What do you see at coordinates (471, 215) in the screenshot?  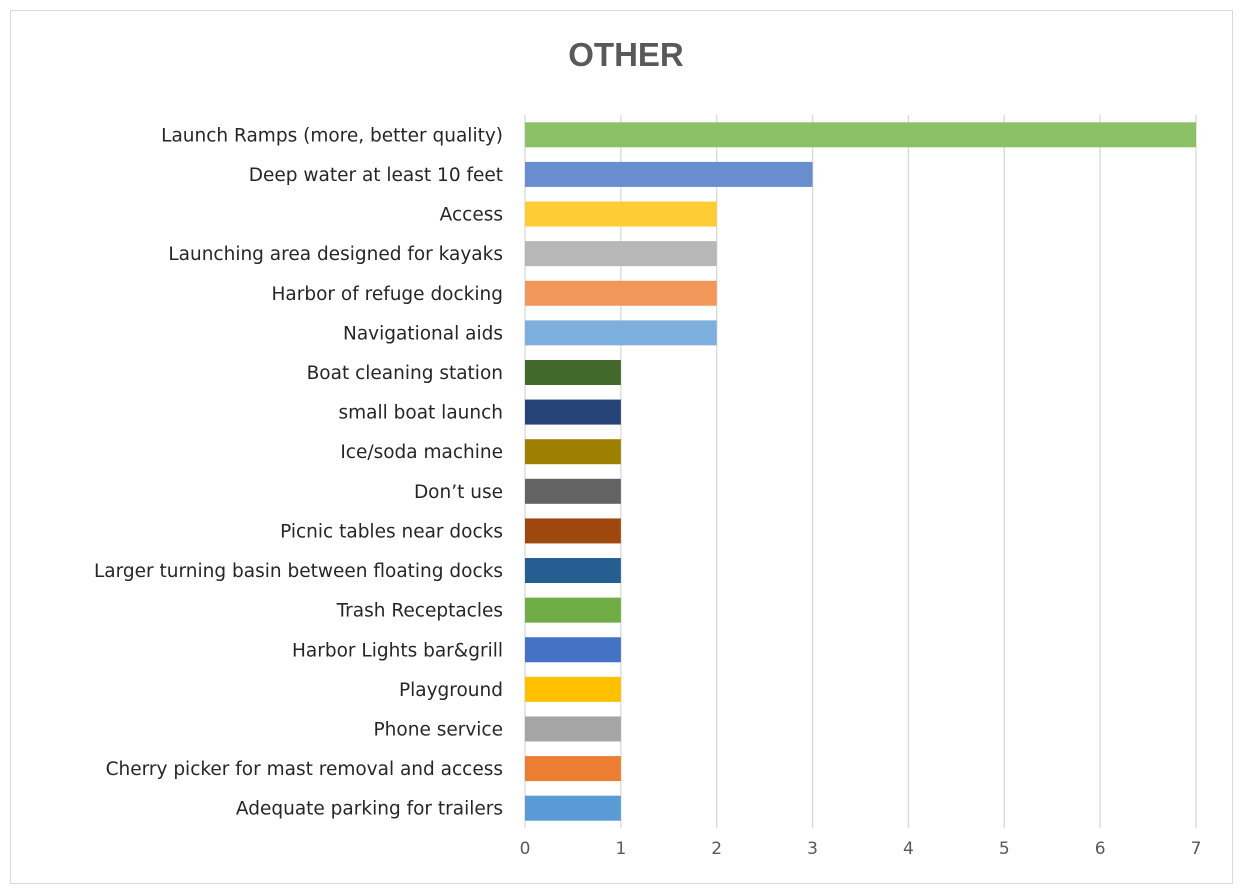 I see `category-label: Access` at bounding box center [471, 215].